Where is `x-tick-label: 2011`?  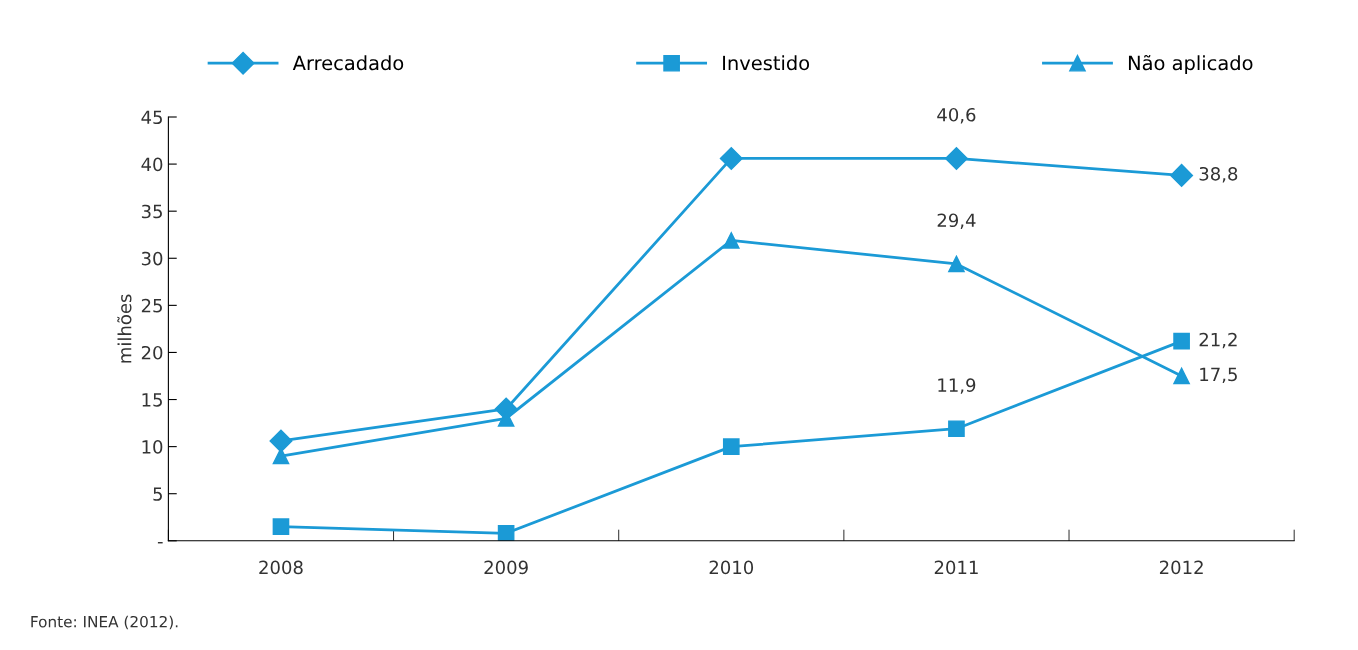 x-tick-label: 2011 is located at coordinates (956, 567).